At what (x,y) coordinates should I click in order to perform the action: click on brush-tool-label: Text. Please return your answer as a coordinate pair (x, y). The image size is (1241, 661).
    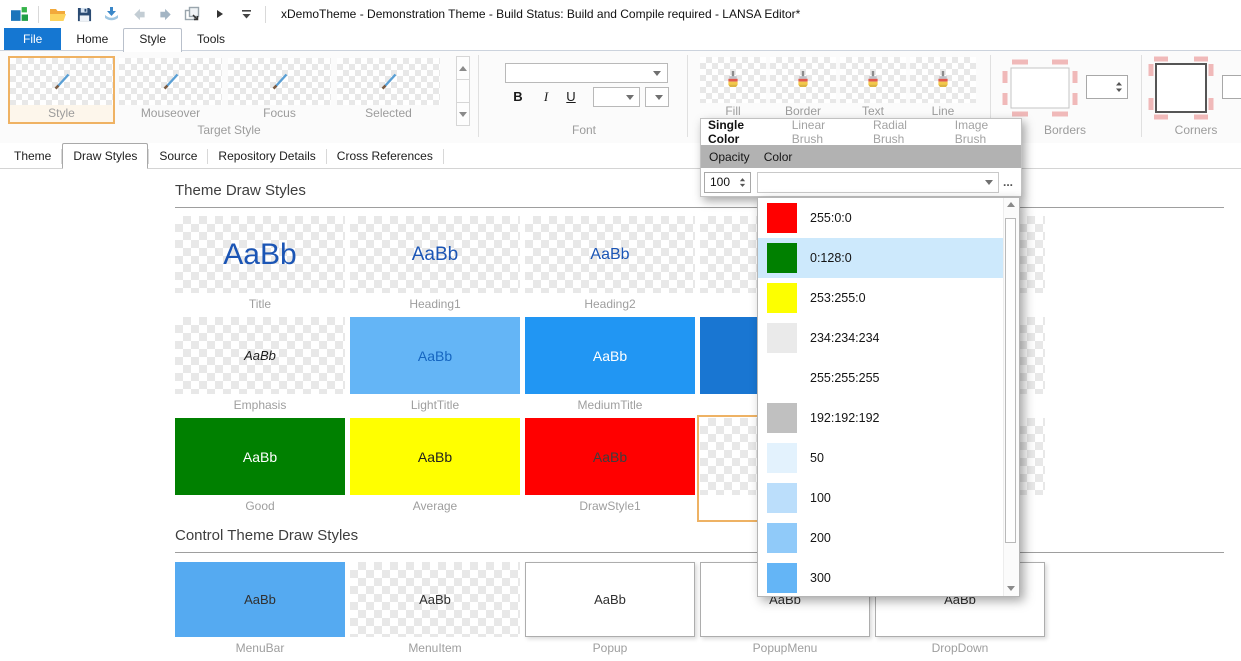
    Looking at the image, I should click on (872, 111).